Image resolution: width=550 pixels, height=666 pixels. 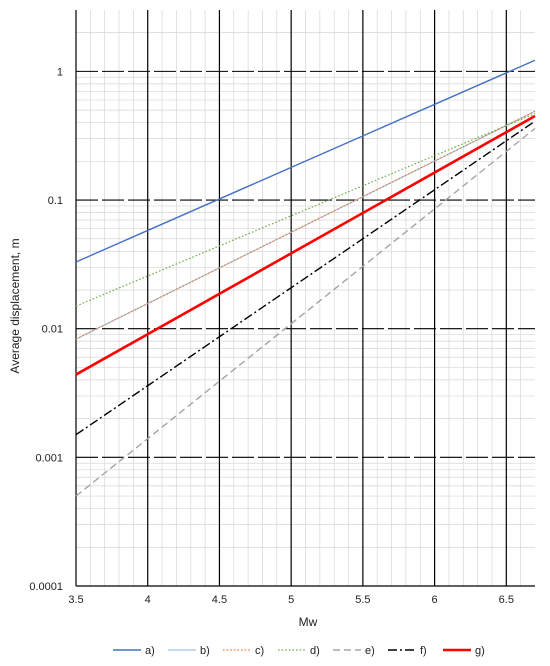 I want to click on y-tick-label: 0.0001, so click(x=46, y=587).